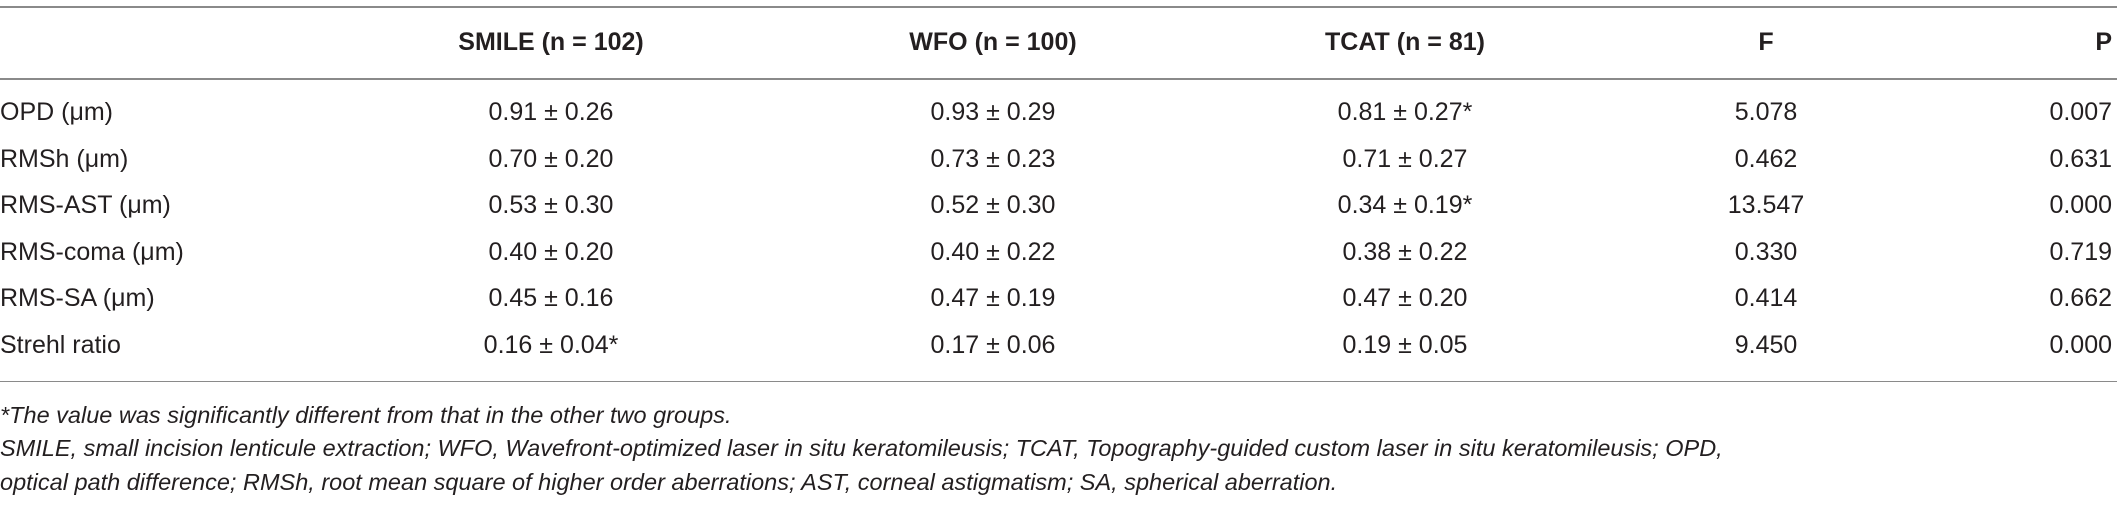 The height and width of the screenshot is (508, 2117). I want to click on table-cell: 0.91 ± 0.26, so click(551, 112).